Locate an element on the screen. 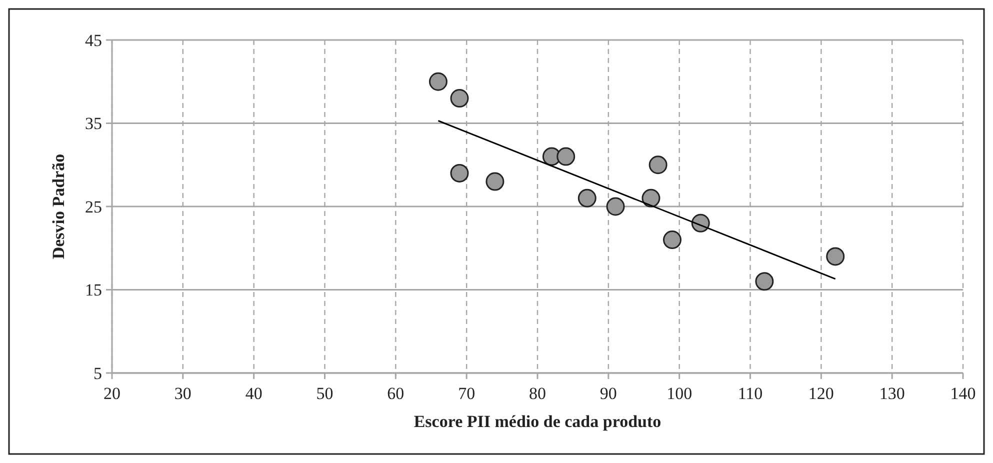 This screenshot has height=463, width=993. y-tick-label: 25 is located at coordinates (93, 206).